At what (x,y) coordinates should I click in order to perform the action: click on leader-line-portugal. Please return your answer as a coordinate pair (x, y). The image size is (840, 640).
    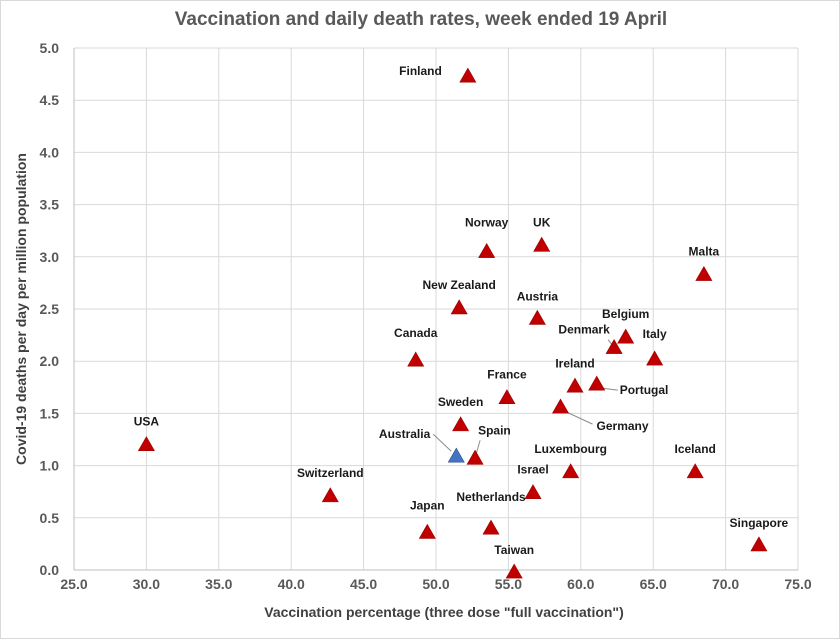
    Looking at the image, I should click on (609, 389).